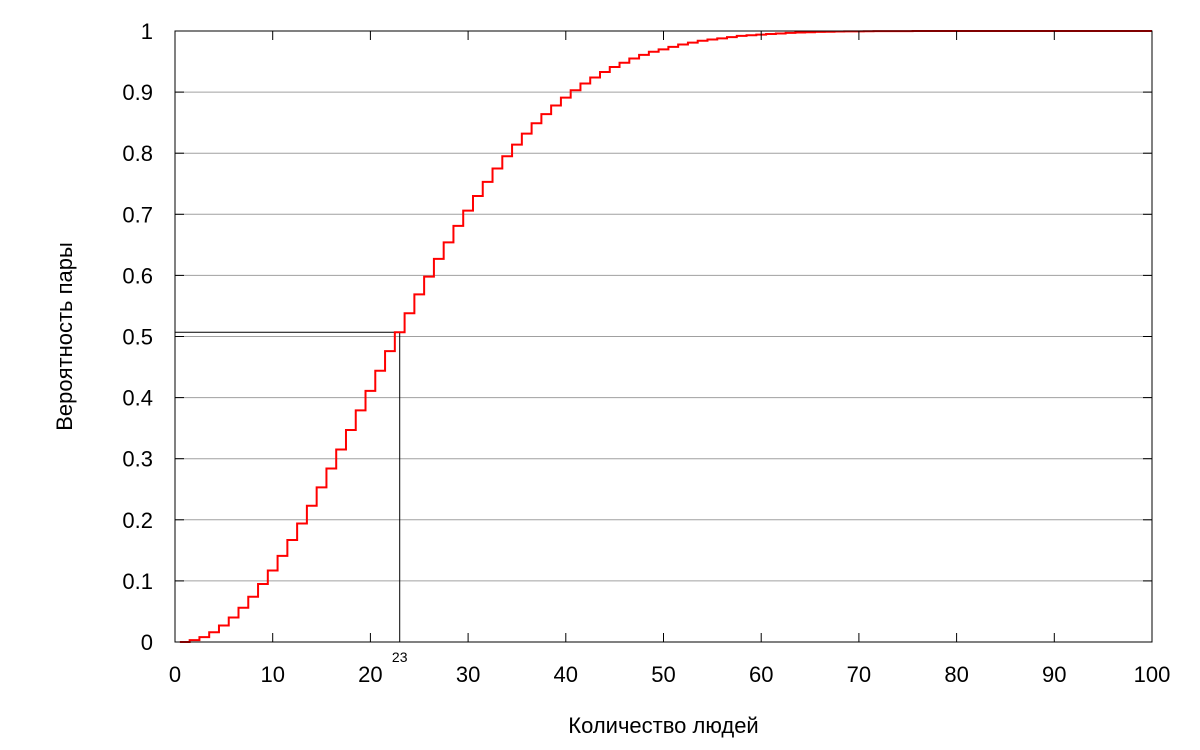  Describe the element at coordinates (859, 674) in the screenshot. I see `x-tick-label: 70` at that location.